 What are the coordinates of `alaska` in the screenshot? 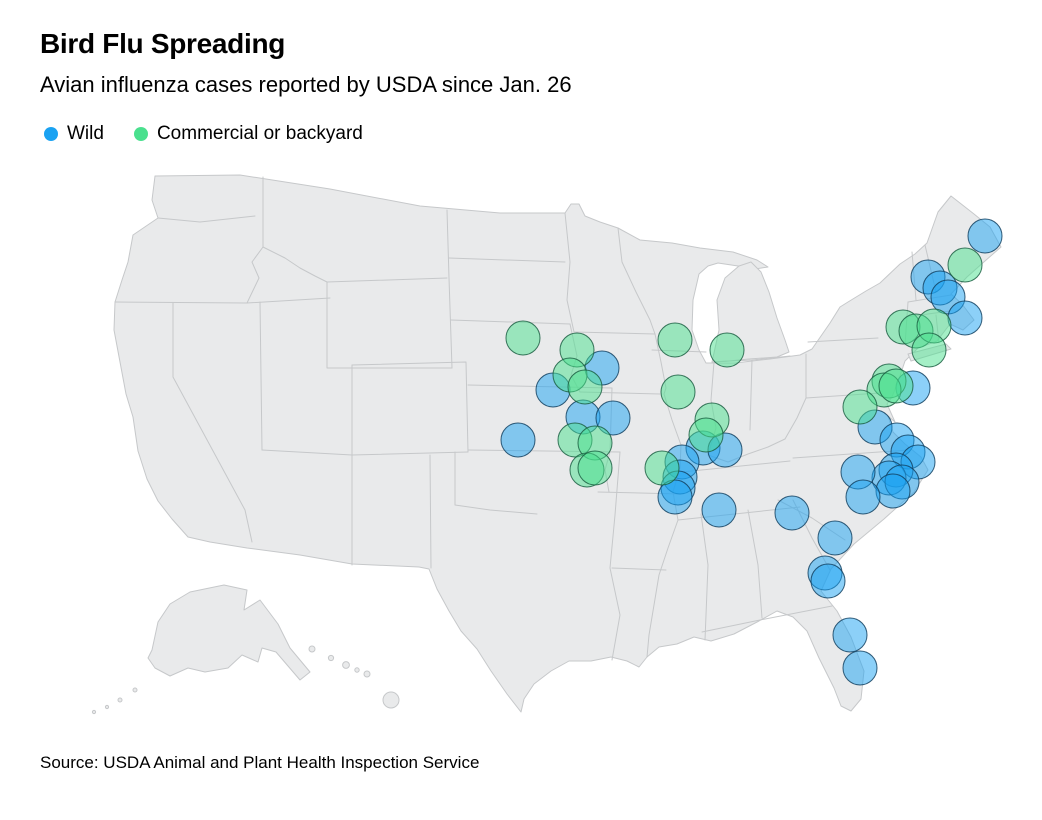 It's located at (229, 632).